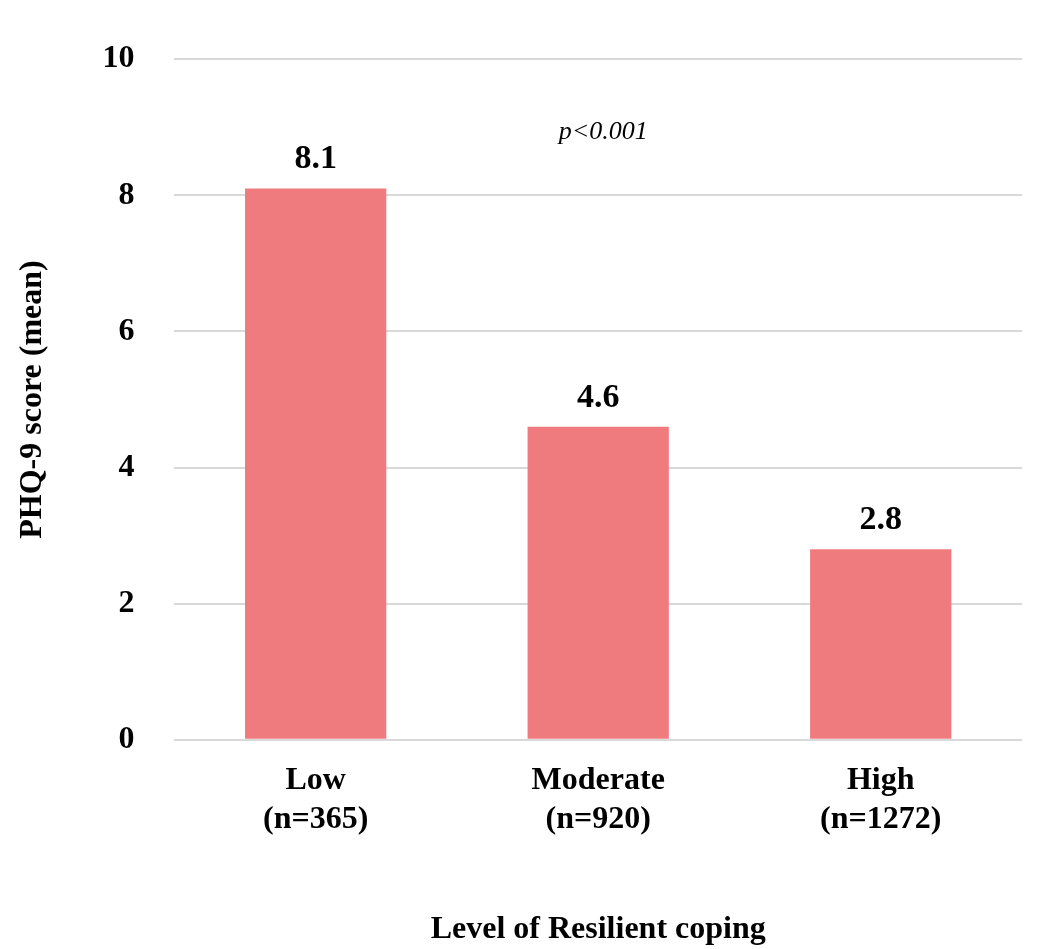 The width and height of the screenshot is (1038, 949). What do you see at coordinates (598, 797) in the screenshot?
I see `x-tick-label: Moderate (n=920)` at bounding box center [598, 797].